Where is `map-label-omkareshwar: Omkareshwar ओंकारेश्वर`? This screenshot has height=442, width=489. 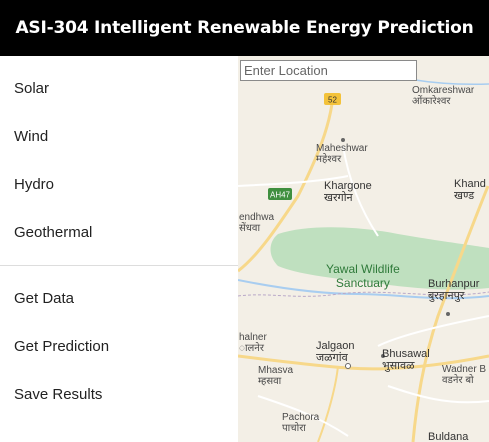
map-label-omkareshwar: Omkareshwar ओंकारेश्वर is located at coordinates (443, 96).